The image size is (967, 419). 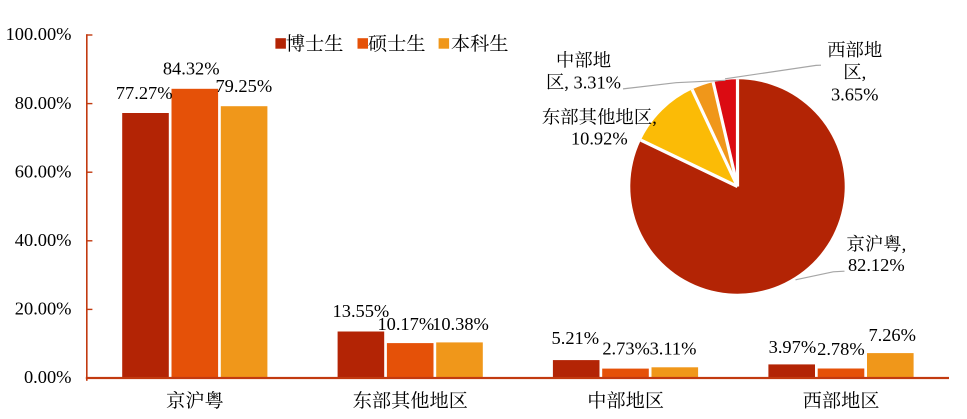 I want to click on svg-text: 3.97%, so click(x=793, y=347).